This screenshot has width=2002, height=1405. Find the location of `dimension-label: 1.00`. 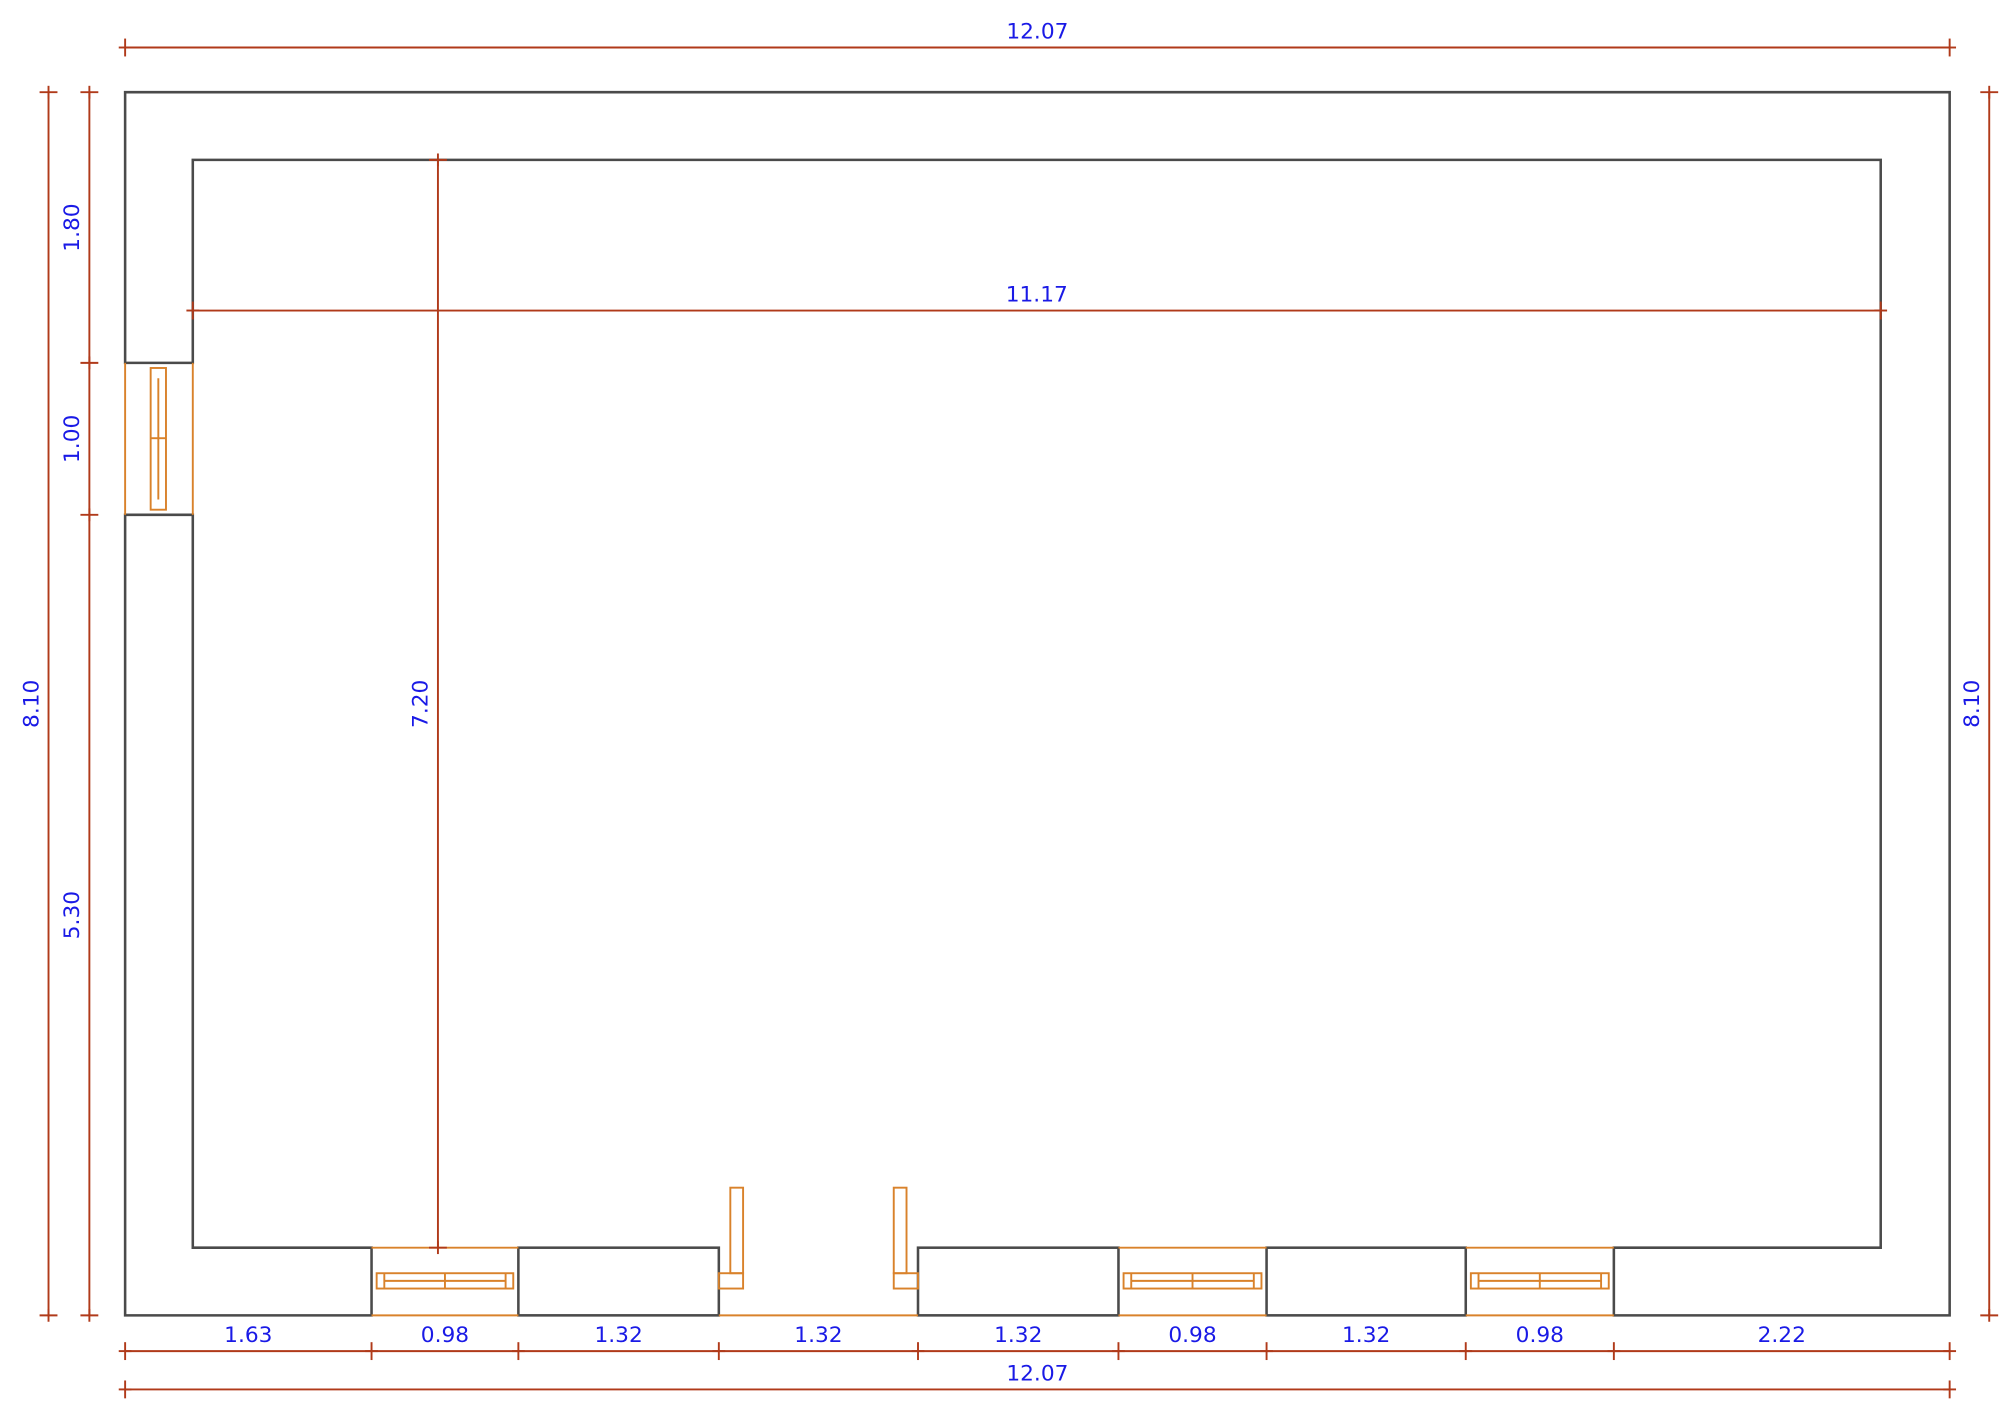

dimension-label: 1.00 is located at coordinates (72, 439).